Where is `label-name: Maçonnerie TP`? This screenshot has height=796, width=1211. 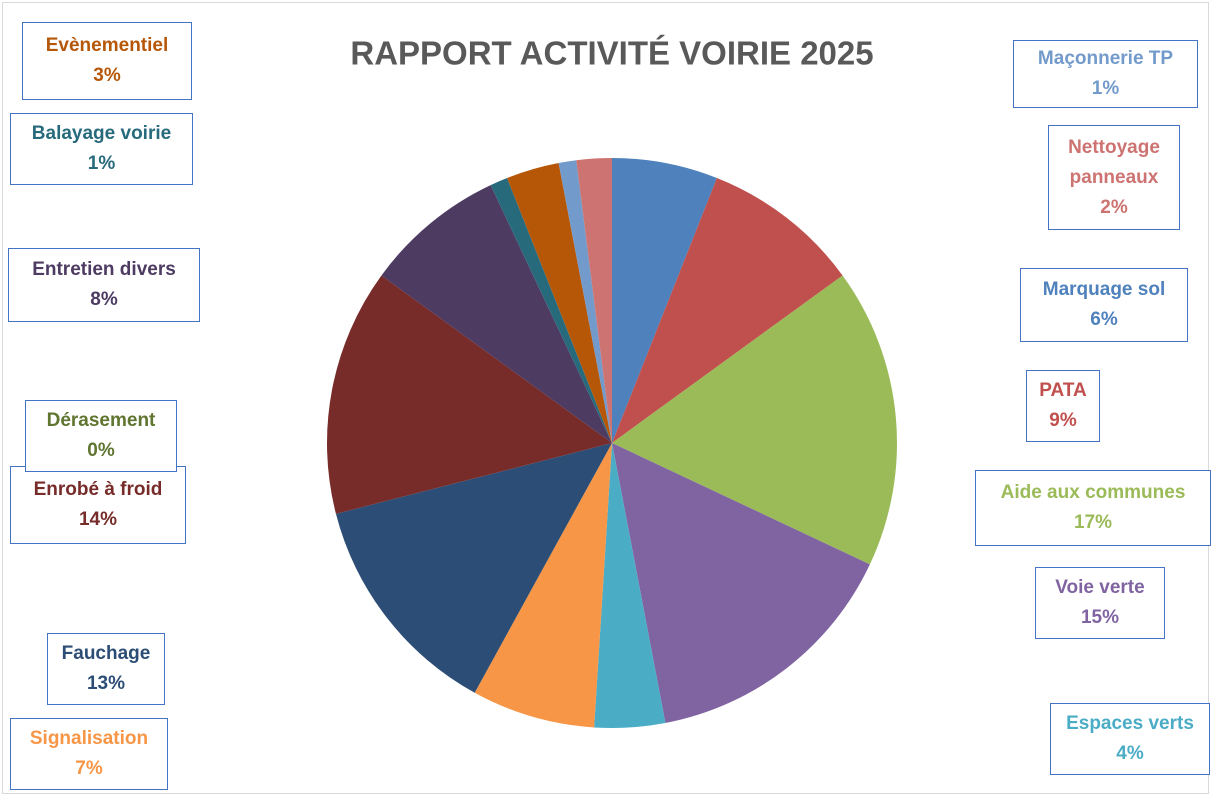
label-name: Maçonnerie TP is located at coordinates (1105, 58).